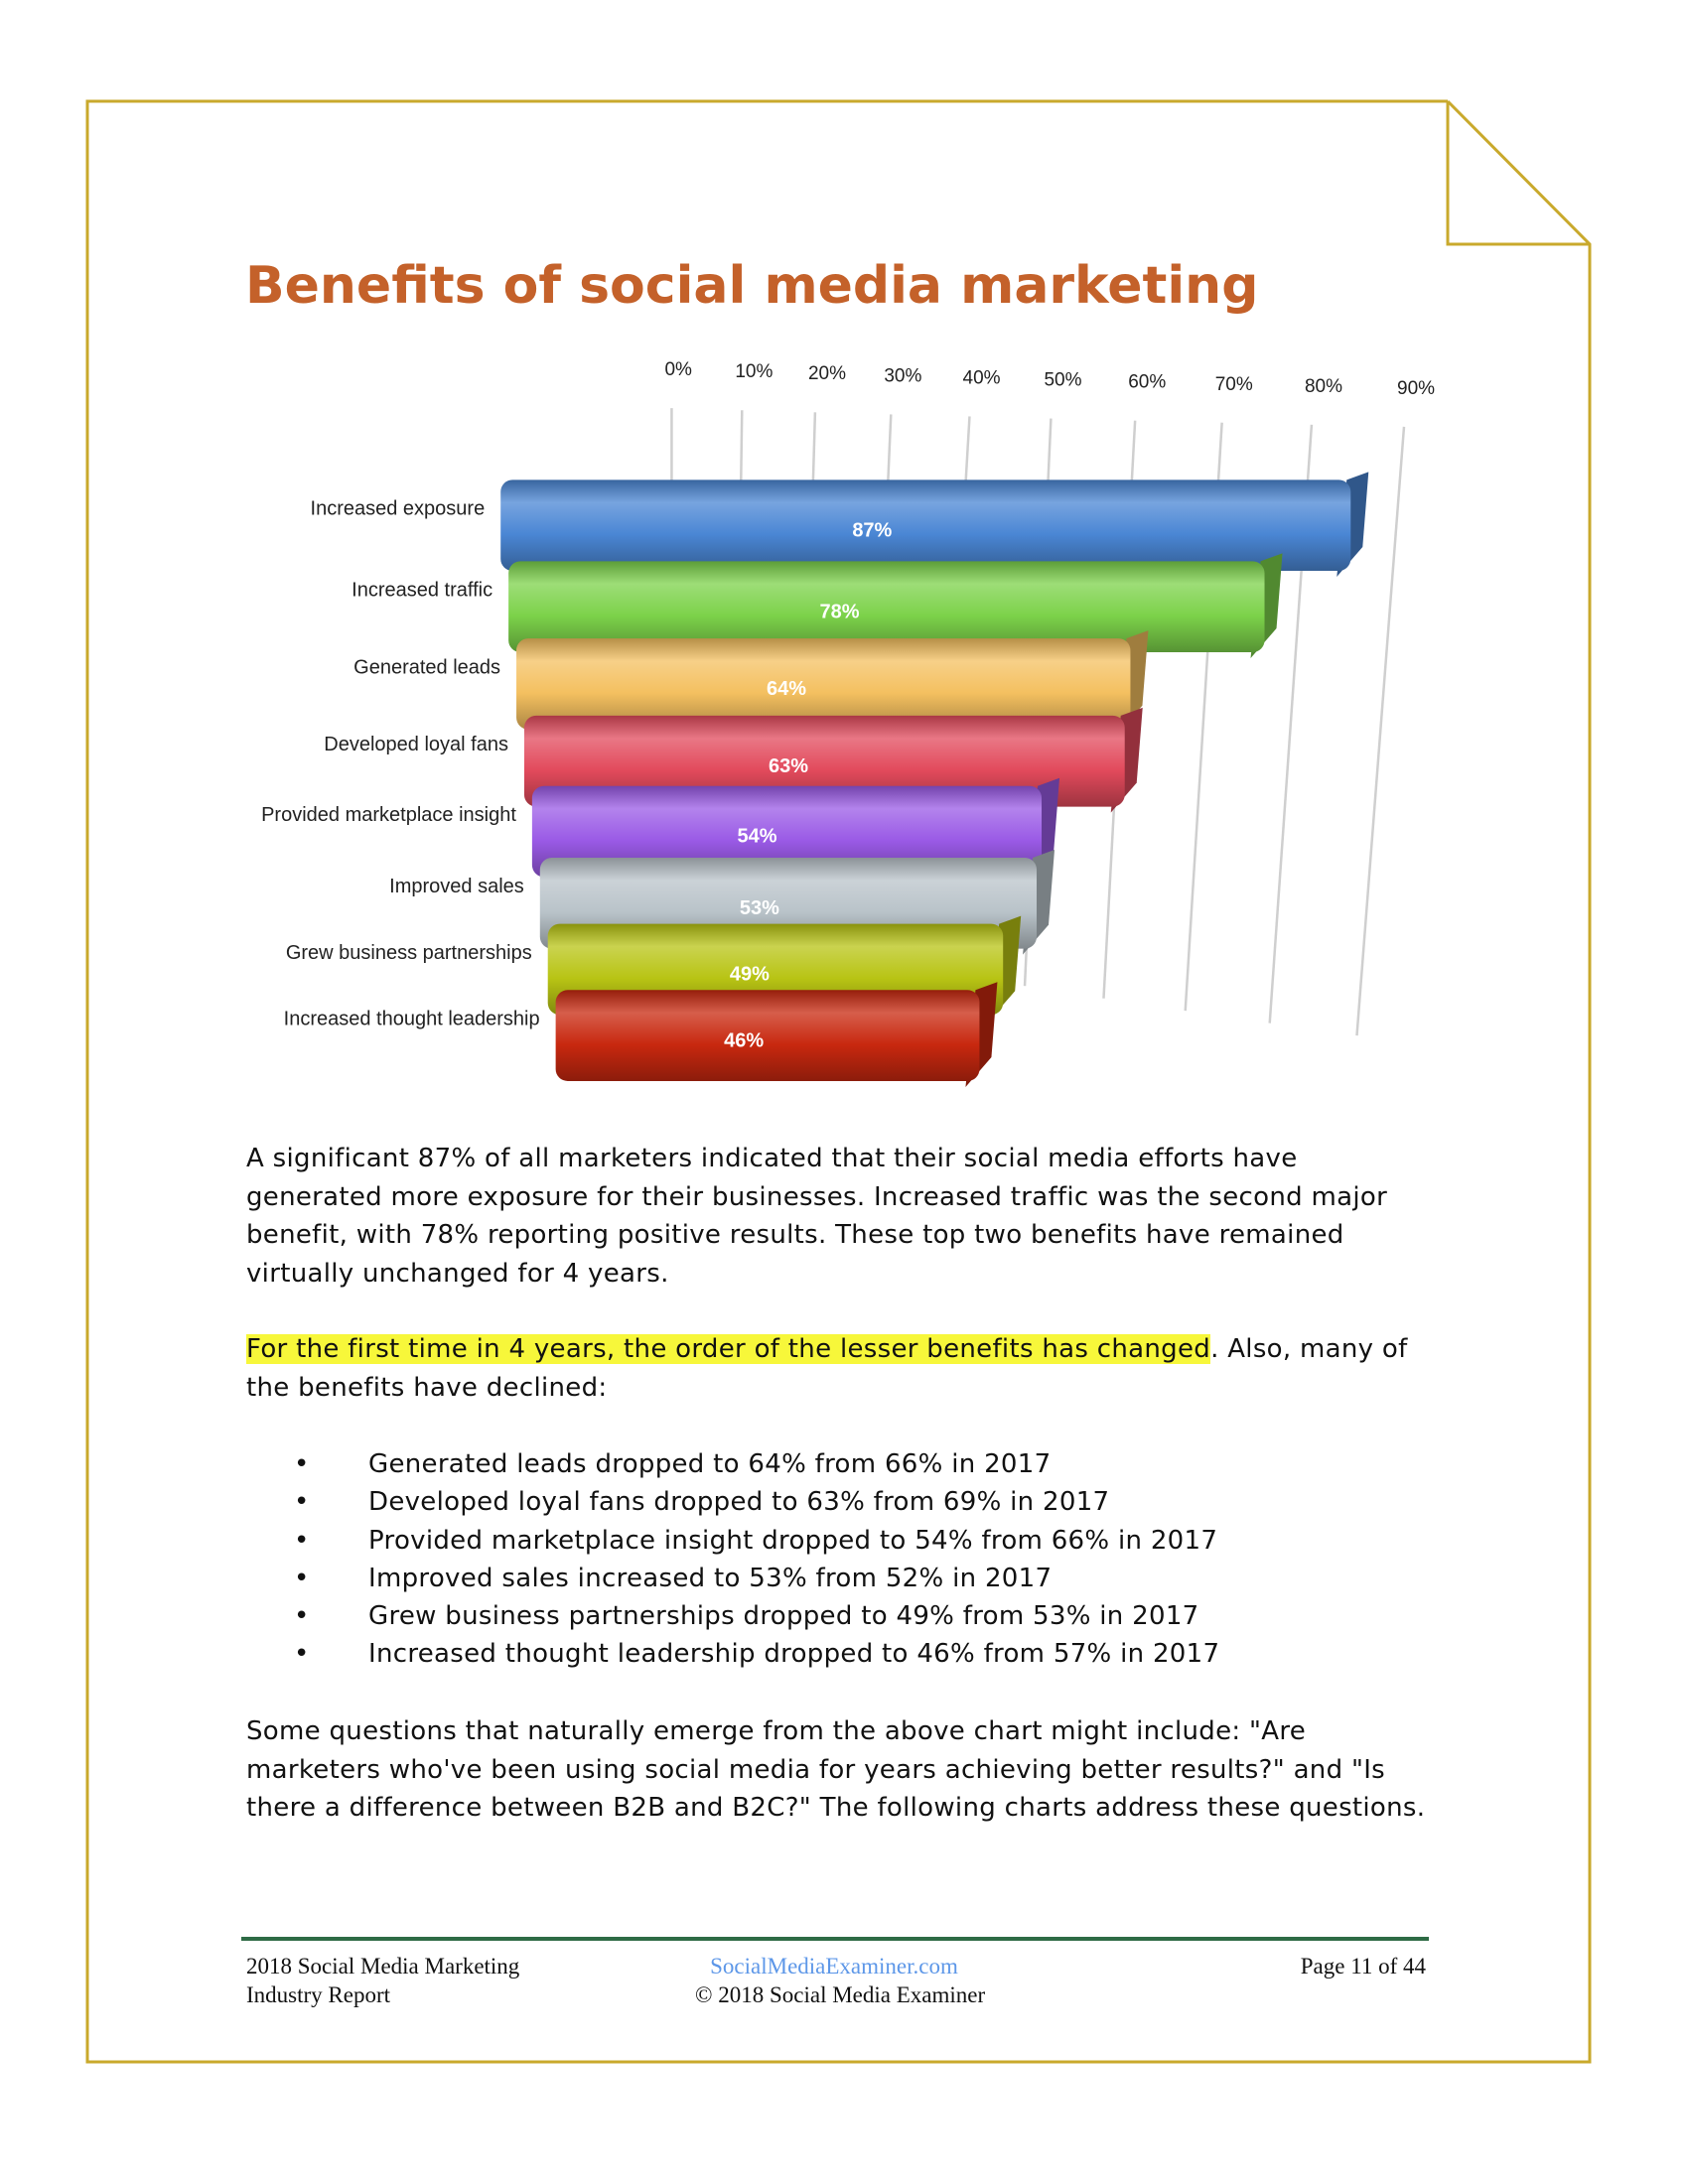 The image size is (1688, 2184). I want to click on x-tick-label: 30%, so click(902, 375).